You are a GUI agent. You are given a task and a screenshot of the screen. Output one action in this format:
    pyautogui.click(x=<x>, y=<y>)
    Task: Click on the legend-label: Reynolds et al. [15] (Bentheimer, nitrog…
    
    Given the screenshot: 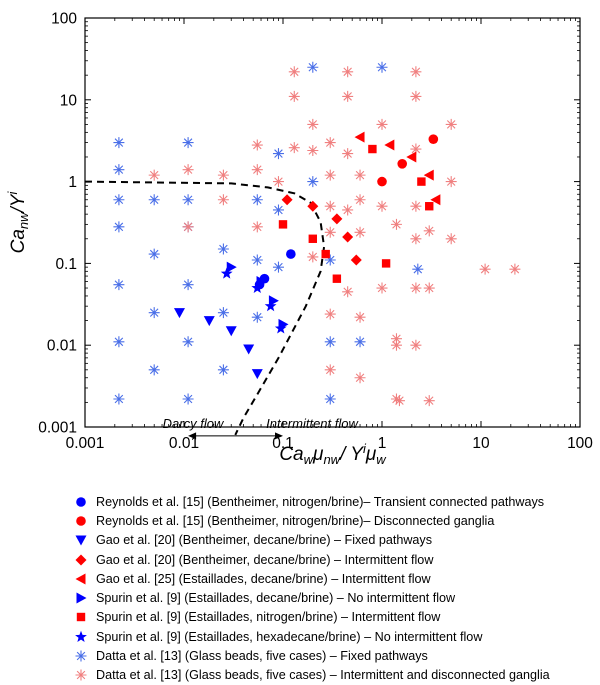 What is the action you would take?
    pyautogui.click(x=320, y=501)
    